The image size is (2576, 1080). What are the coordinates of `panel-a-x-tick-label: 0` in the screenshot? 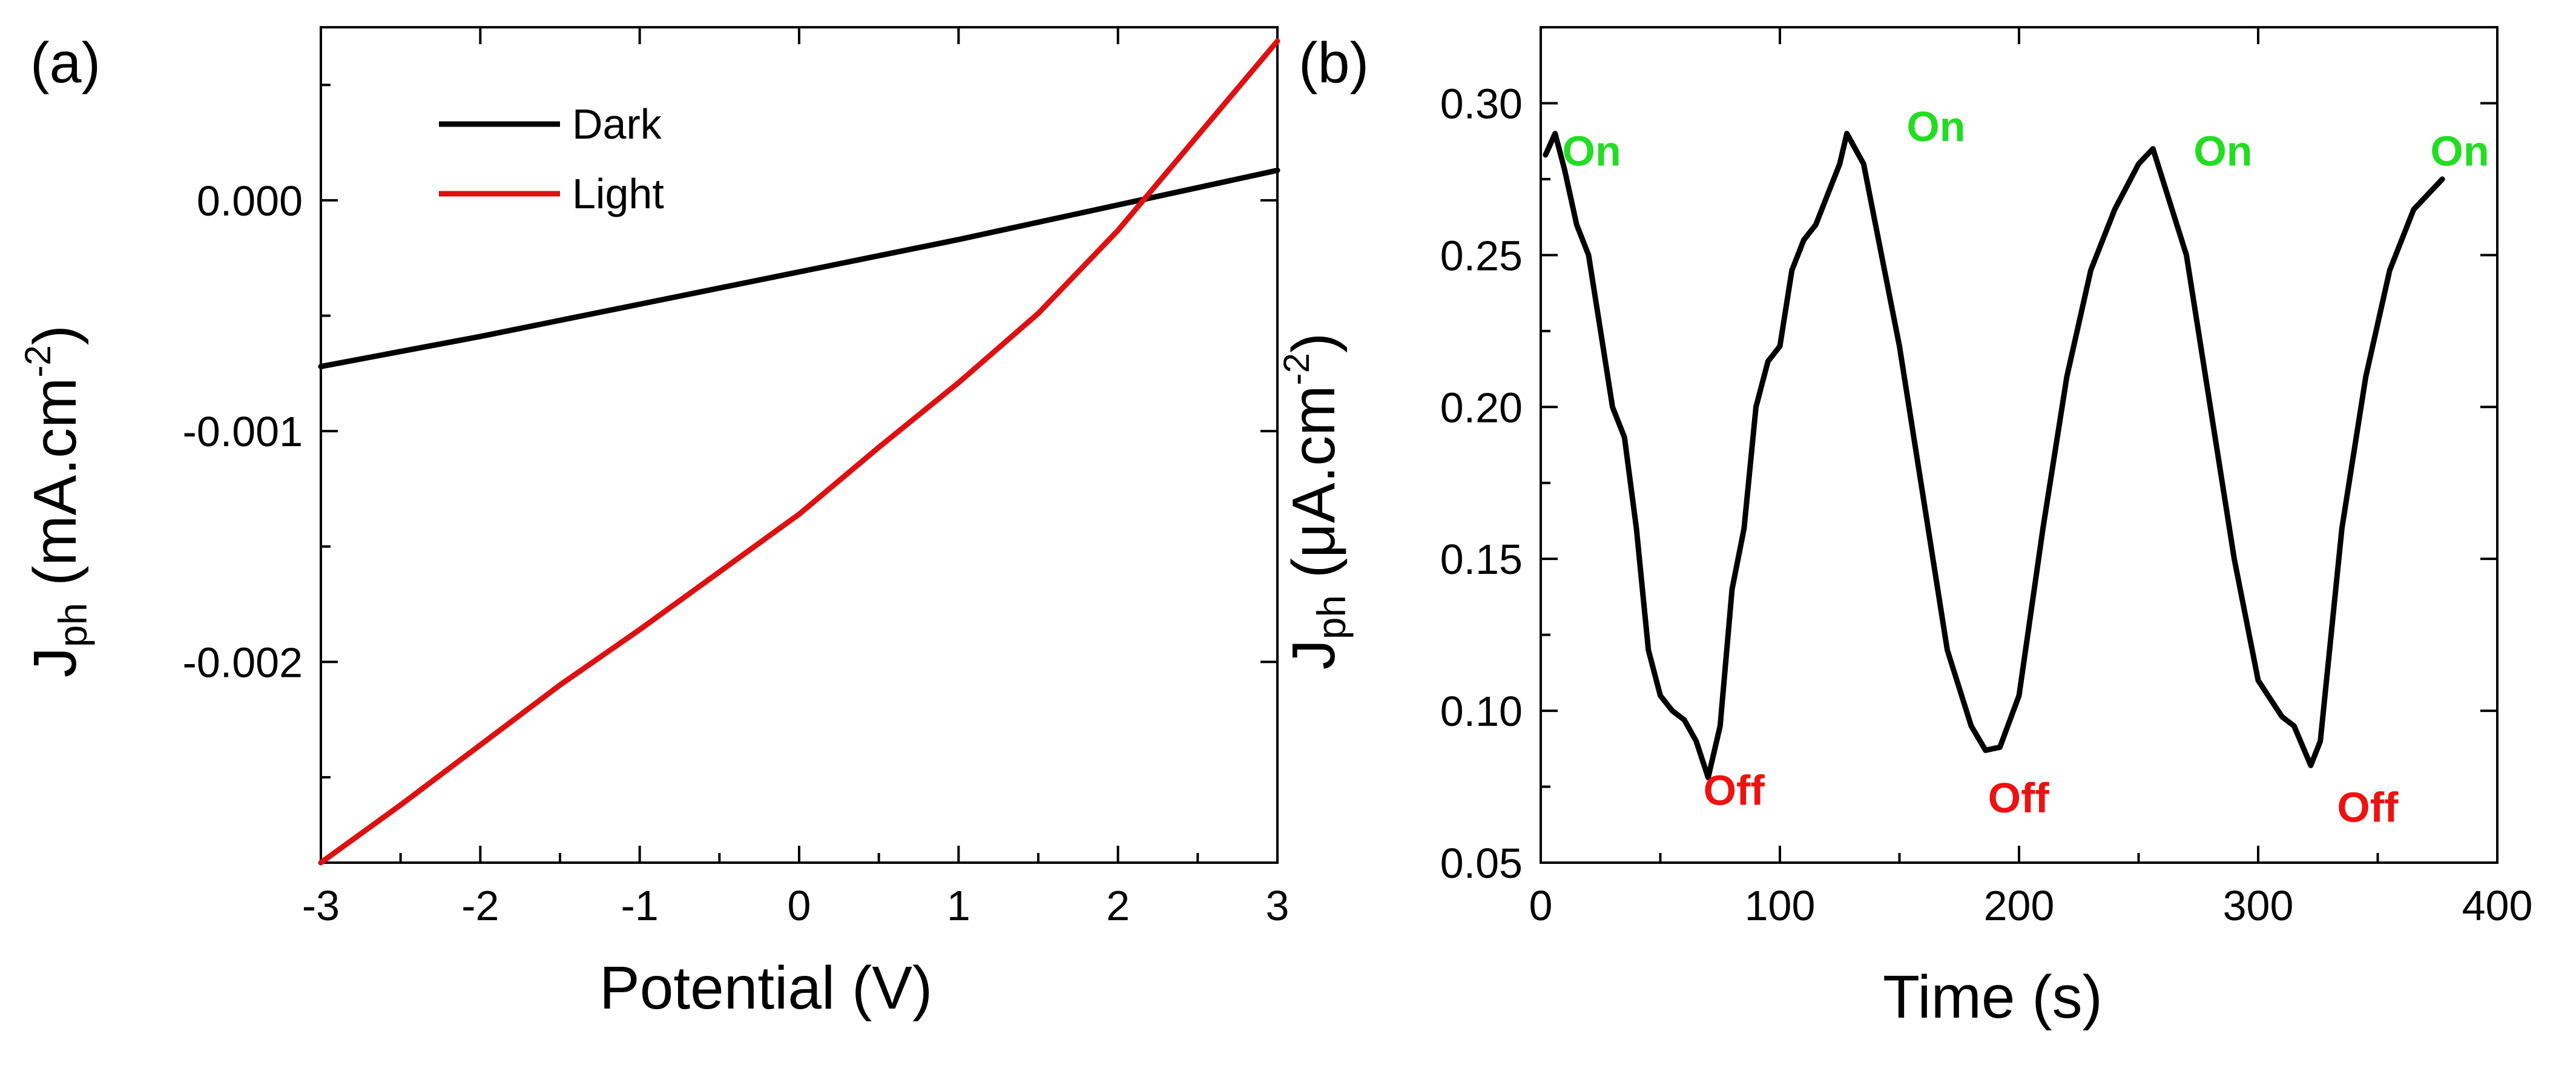 It's located at (799, 905).